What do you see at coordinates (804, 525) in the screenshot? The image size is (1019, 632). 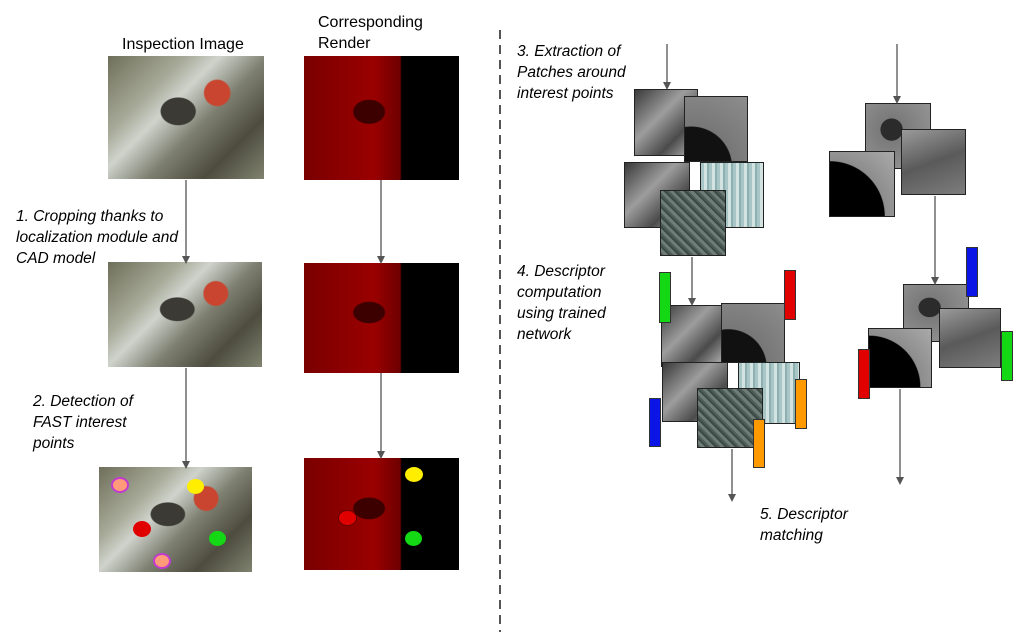 I see `step5-label: 5. Descriptor matching` at bounding box center [804, 525].